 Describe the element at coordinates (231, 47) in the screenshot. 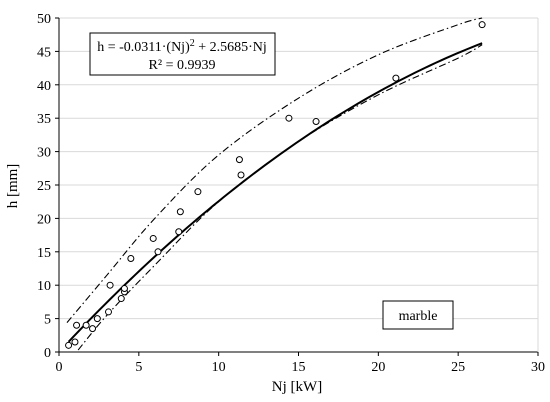

I see `fit-equation-rhs: + 2.5685·Nj` at that location.